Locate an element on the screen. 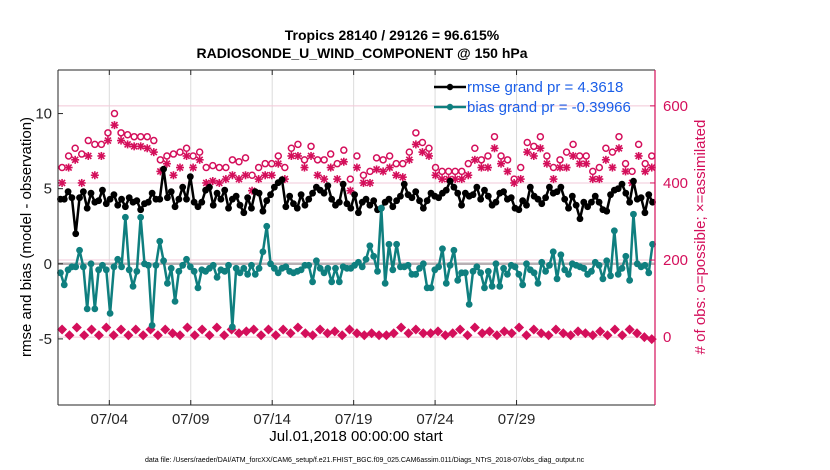  y2-axis-label: # of obs: o=possible; ×=assimilated is located at coordinates (700, 237).